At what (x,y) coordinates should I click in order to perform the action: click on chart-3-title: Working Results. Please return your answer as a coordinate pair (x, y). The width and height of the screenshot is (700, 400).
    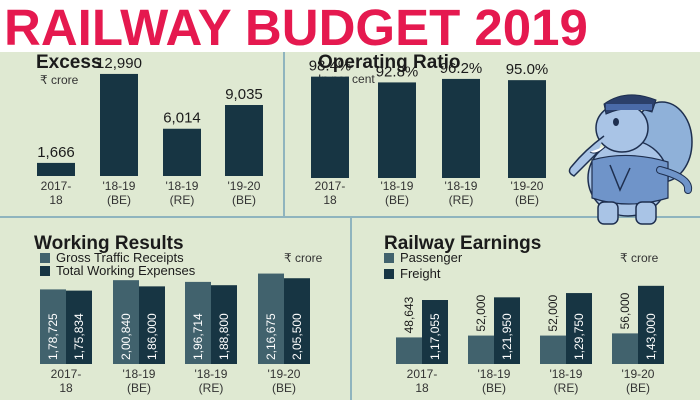
    Looking at the image, I should click on (109, 243).